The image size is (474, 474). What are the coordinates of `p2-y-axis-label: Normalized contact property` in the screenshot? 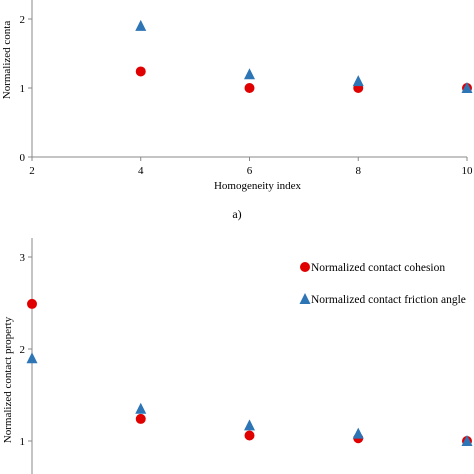 It's located at (8, 379).